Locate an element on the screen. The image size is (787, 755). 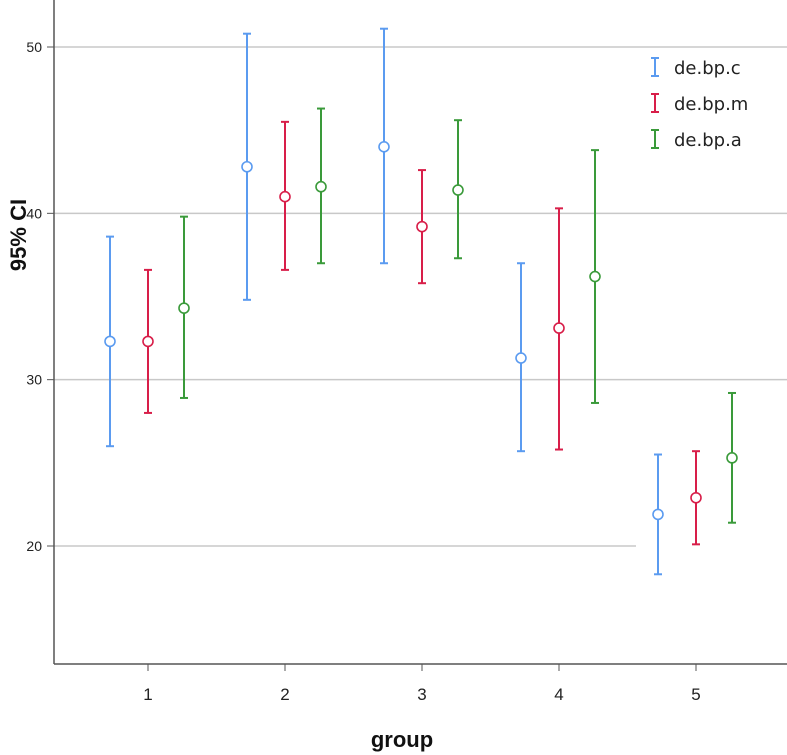
x-tick-label-4: 4 is located at coordinates (558, 694).